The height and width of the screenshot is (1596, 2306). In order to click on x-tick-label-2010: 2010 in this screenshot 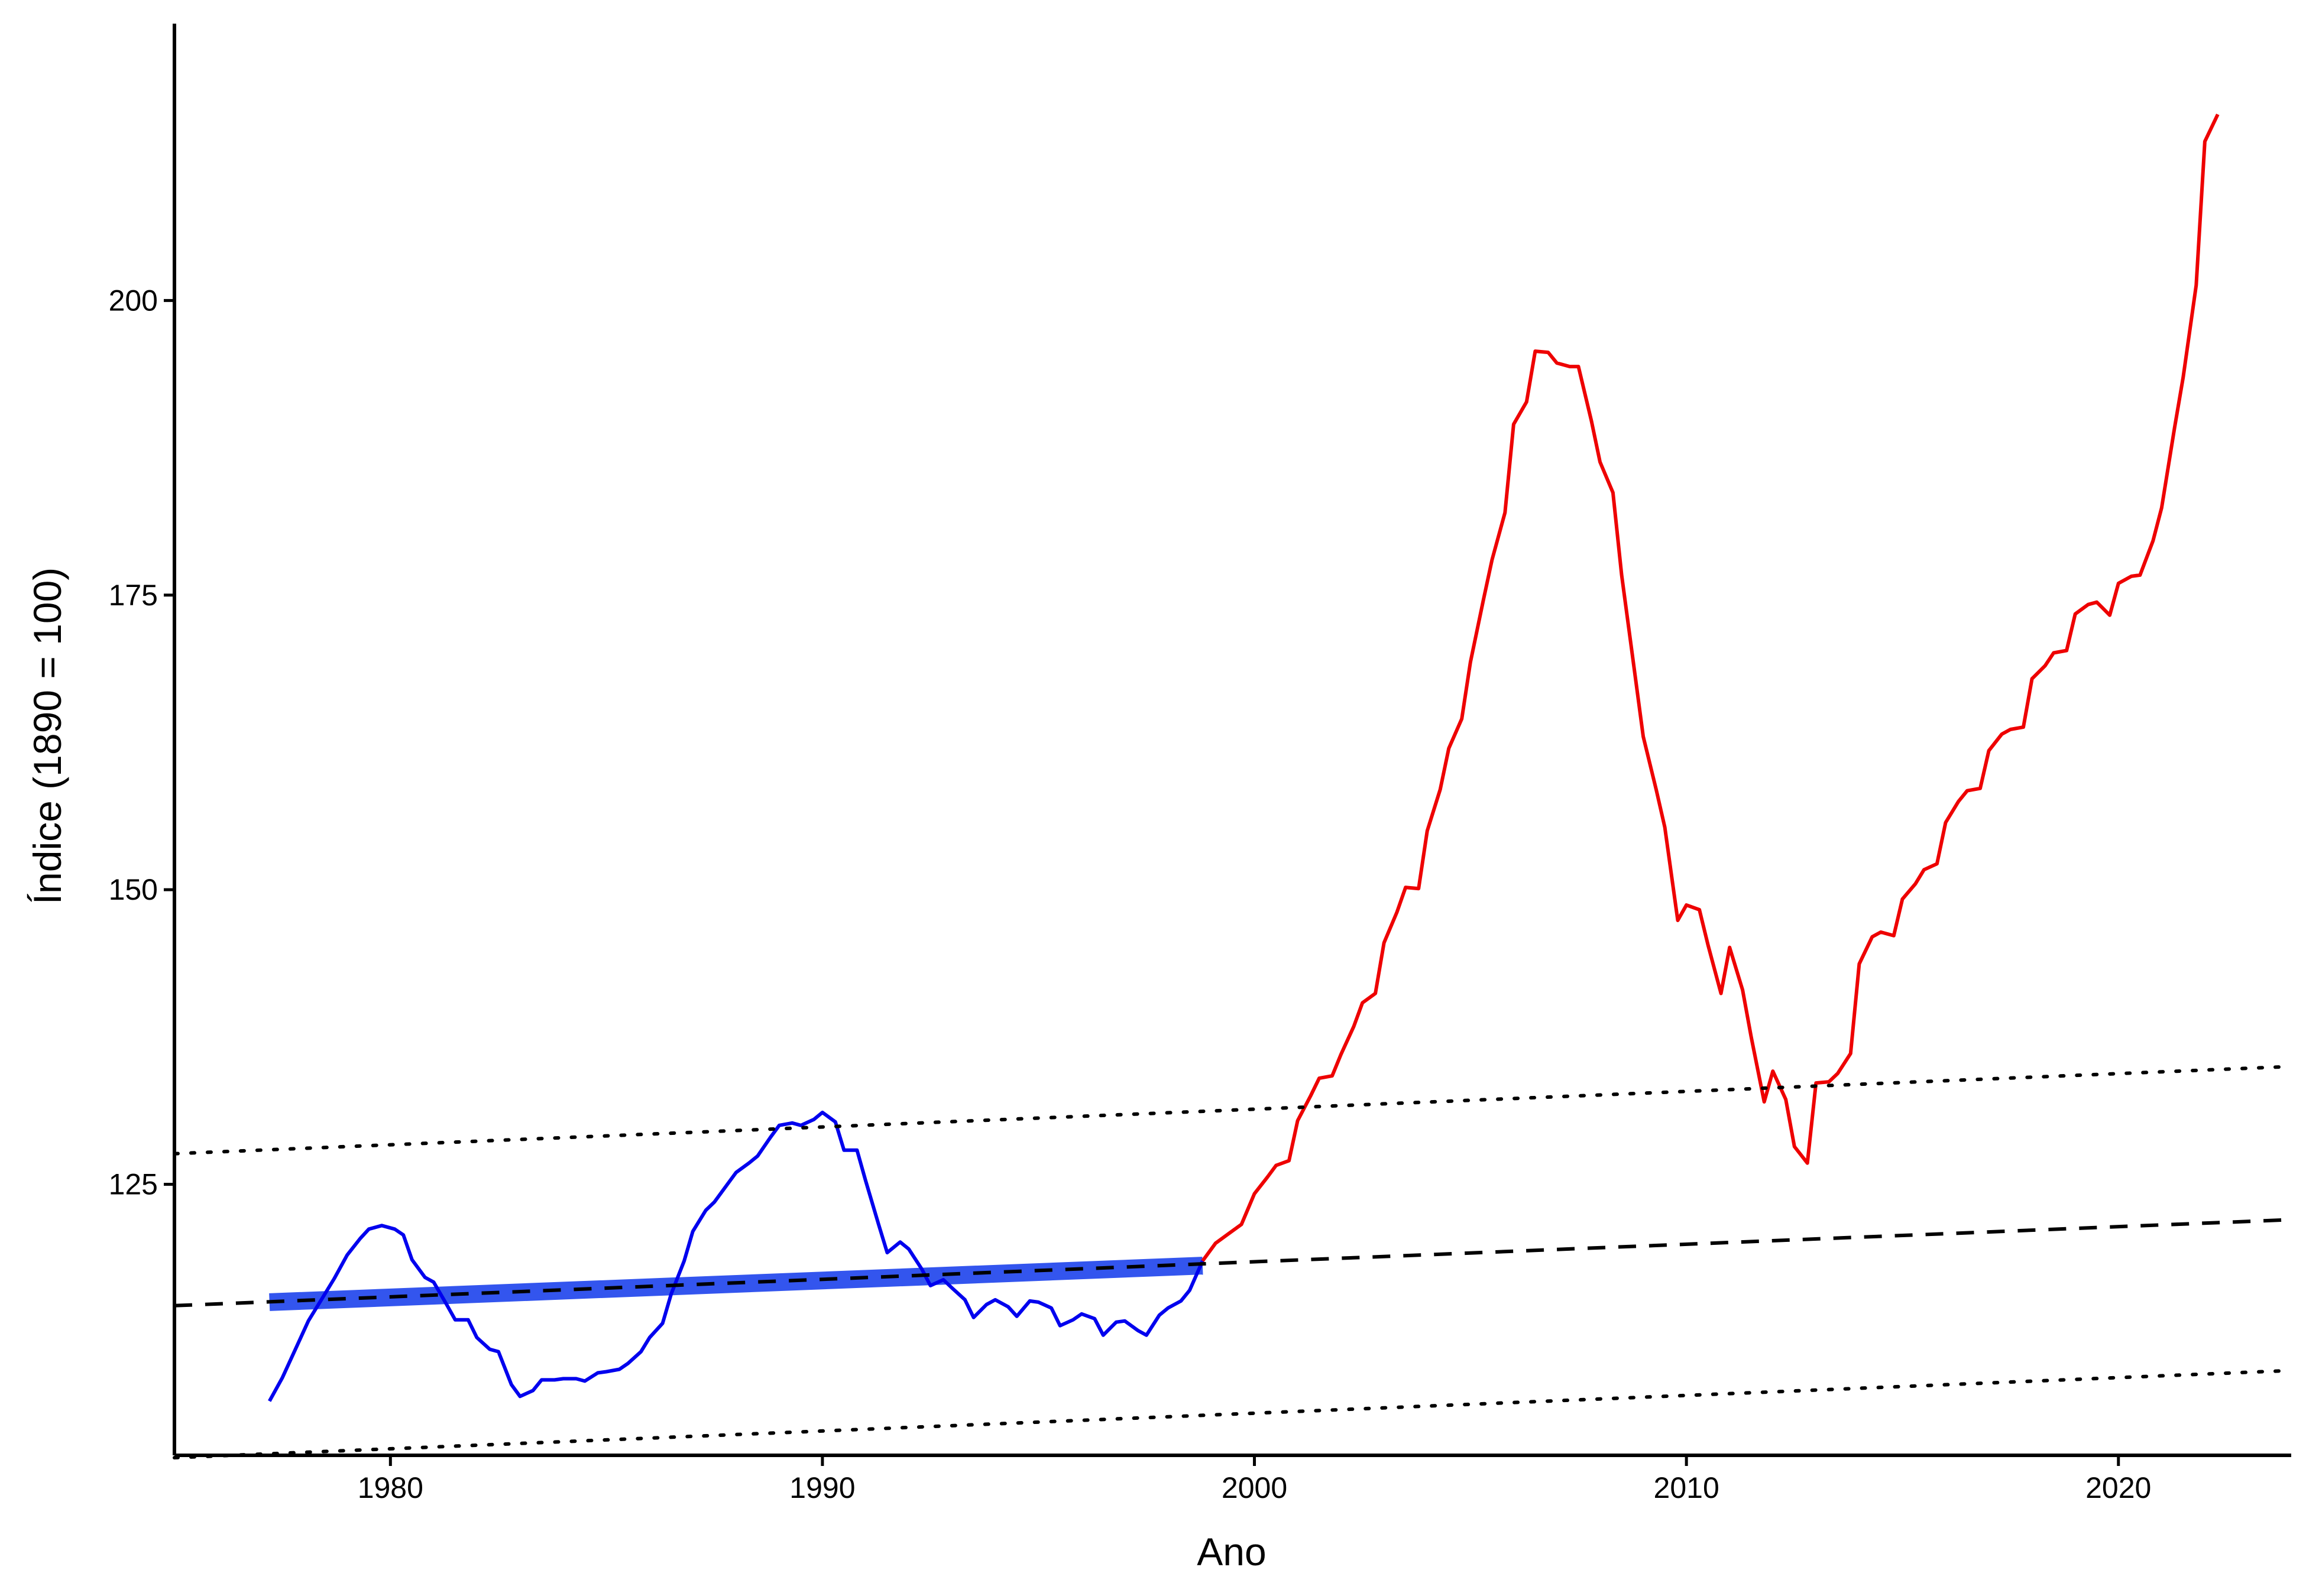, I will do `click(1686, 1487)`.